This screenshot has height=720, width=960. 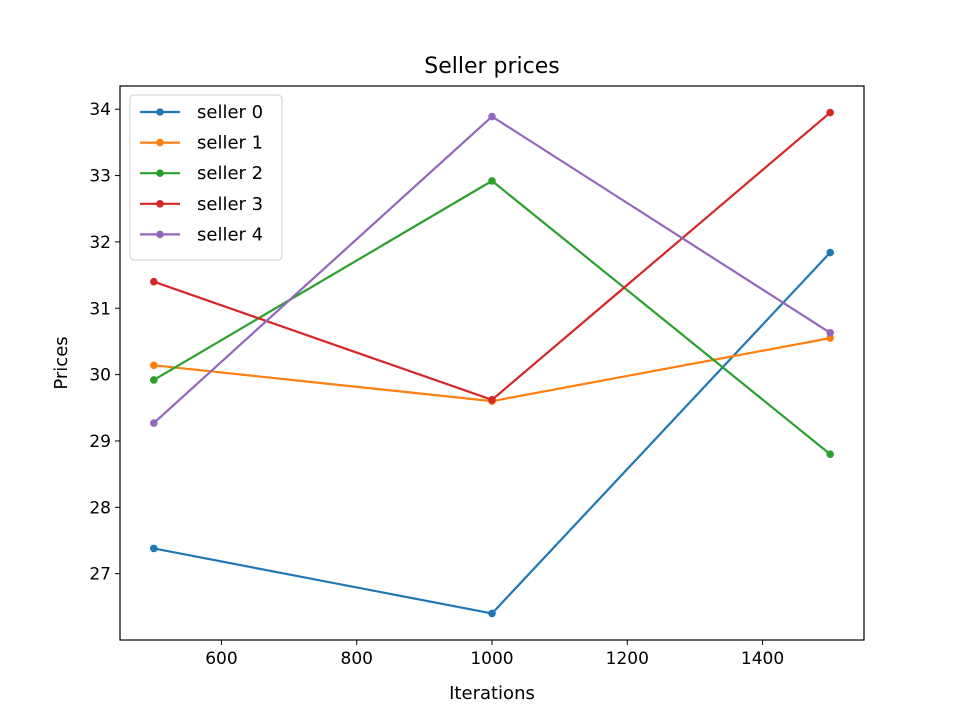 I want to click on x-axis-ticks: 600 800 1000 1200 1400, so click(x=494, y=654).